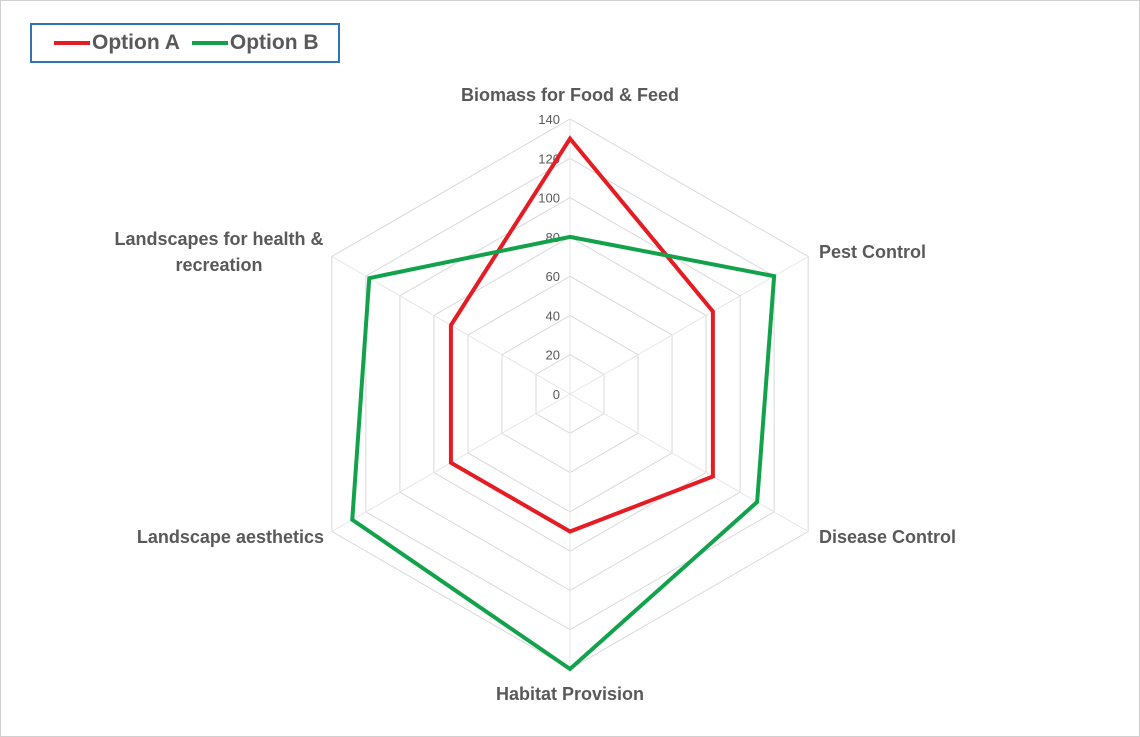  I want to click on category-label-line: Habitat Provision, so click(570, 694).